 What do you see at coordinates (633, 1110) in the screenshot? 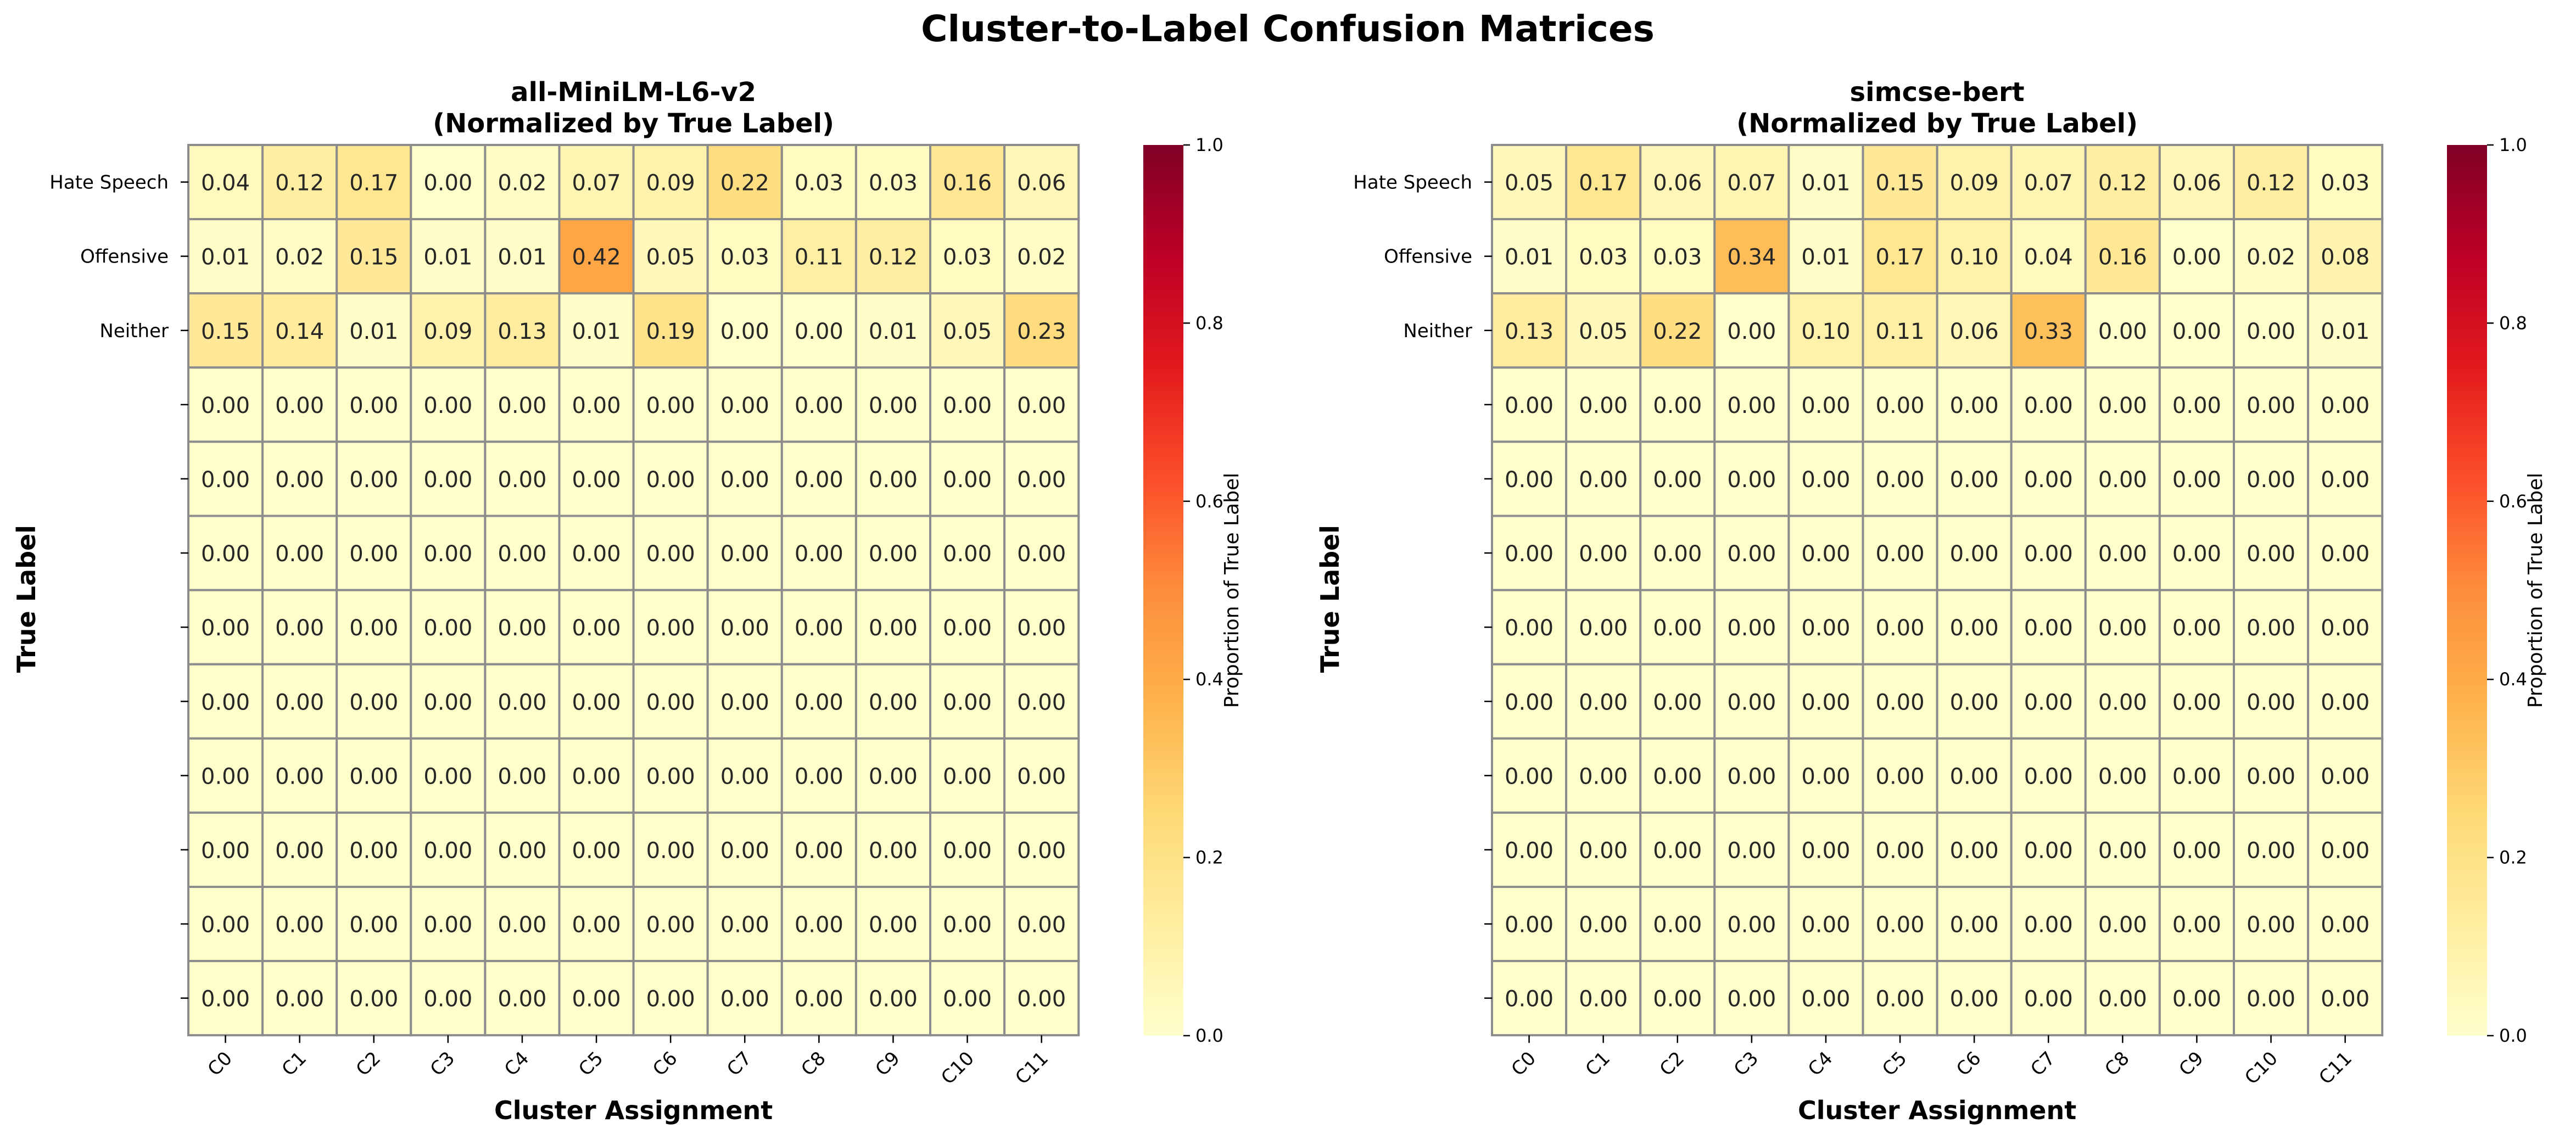
I see `x-axis-label: Cluster Assignment` at bounding box center [633, 1110].